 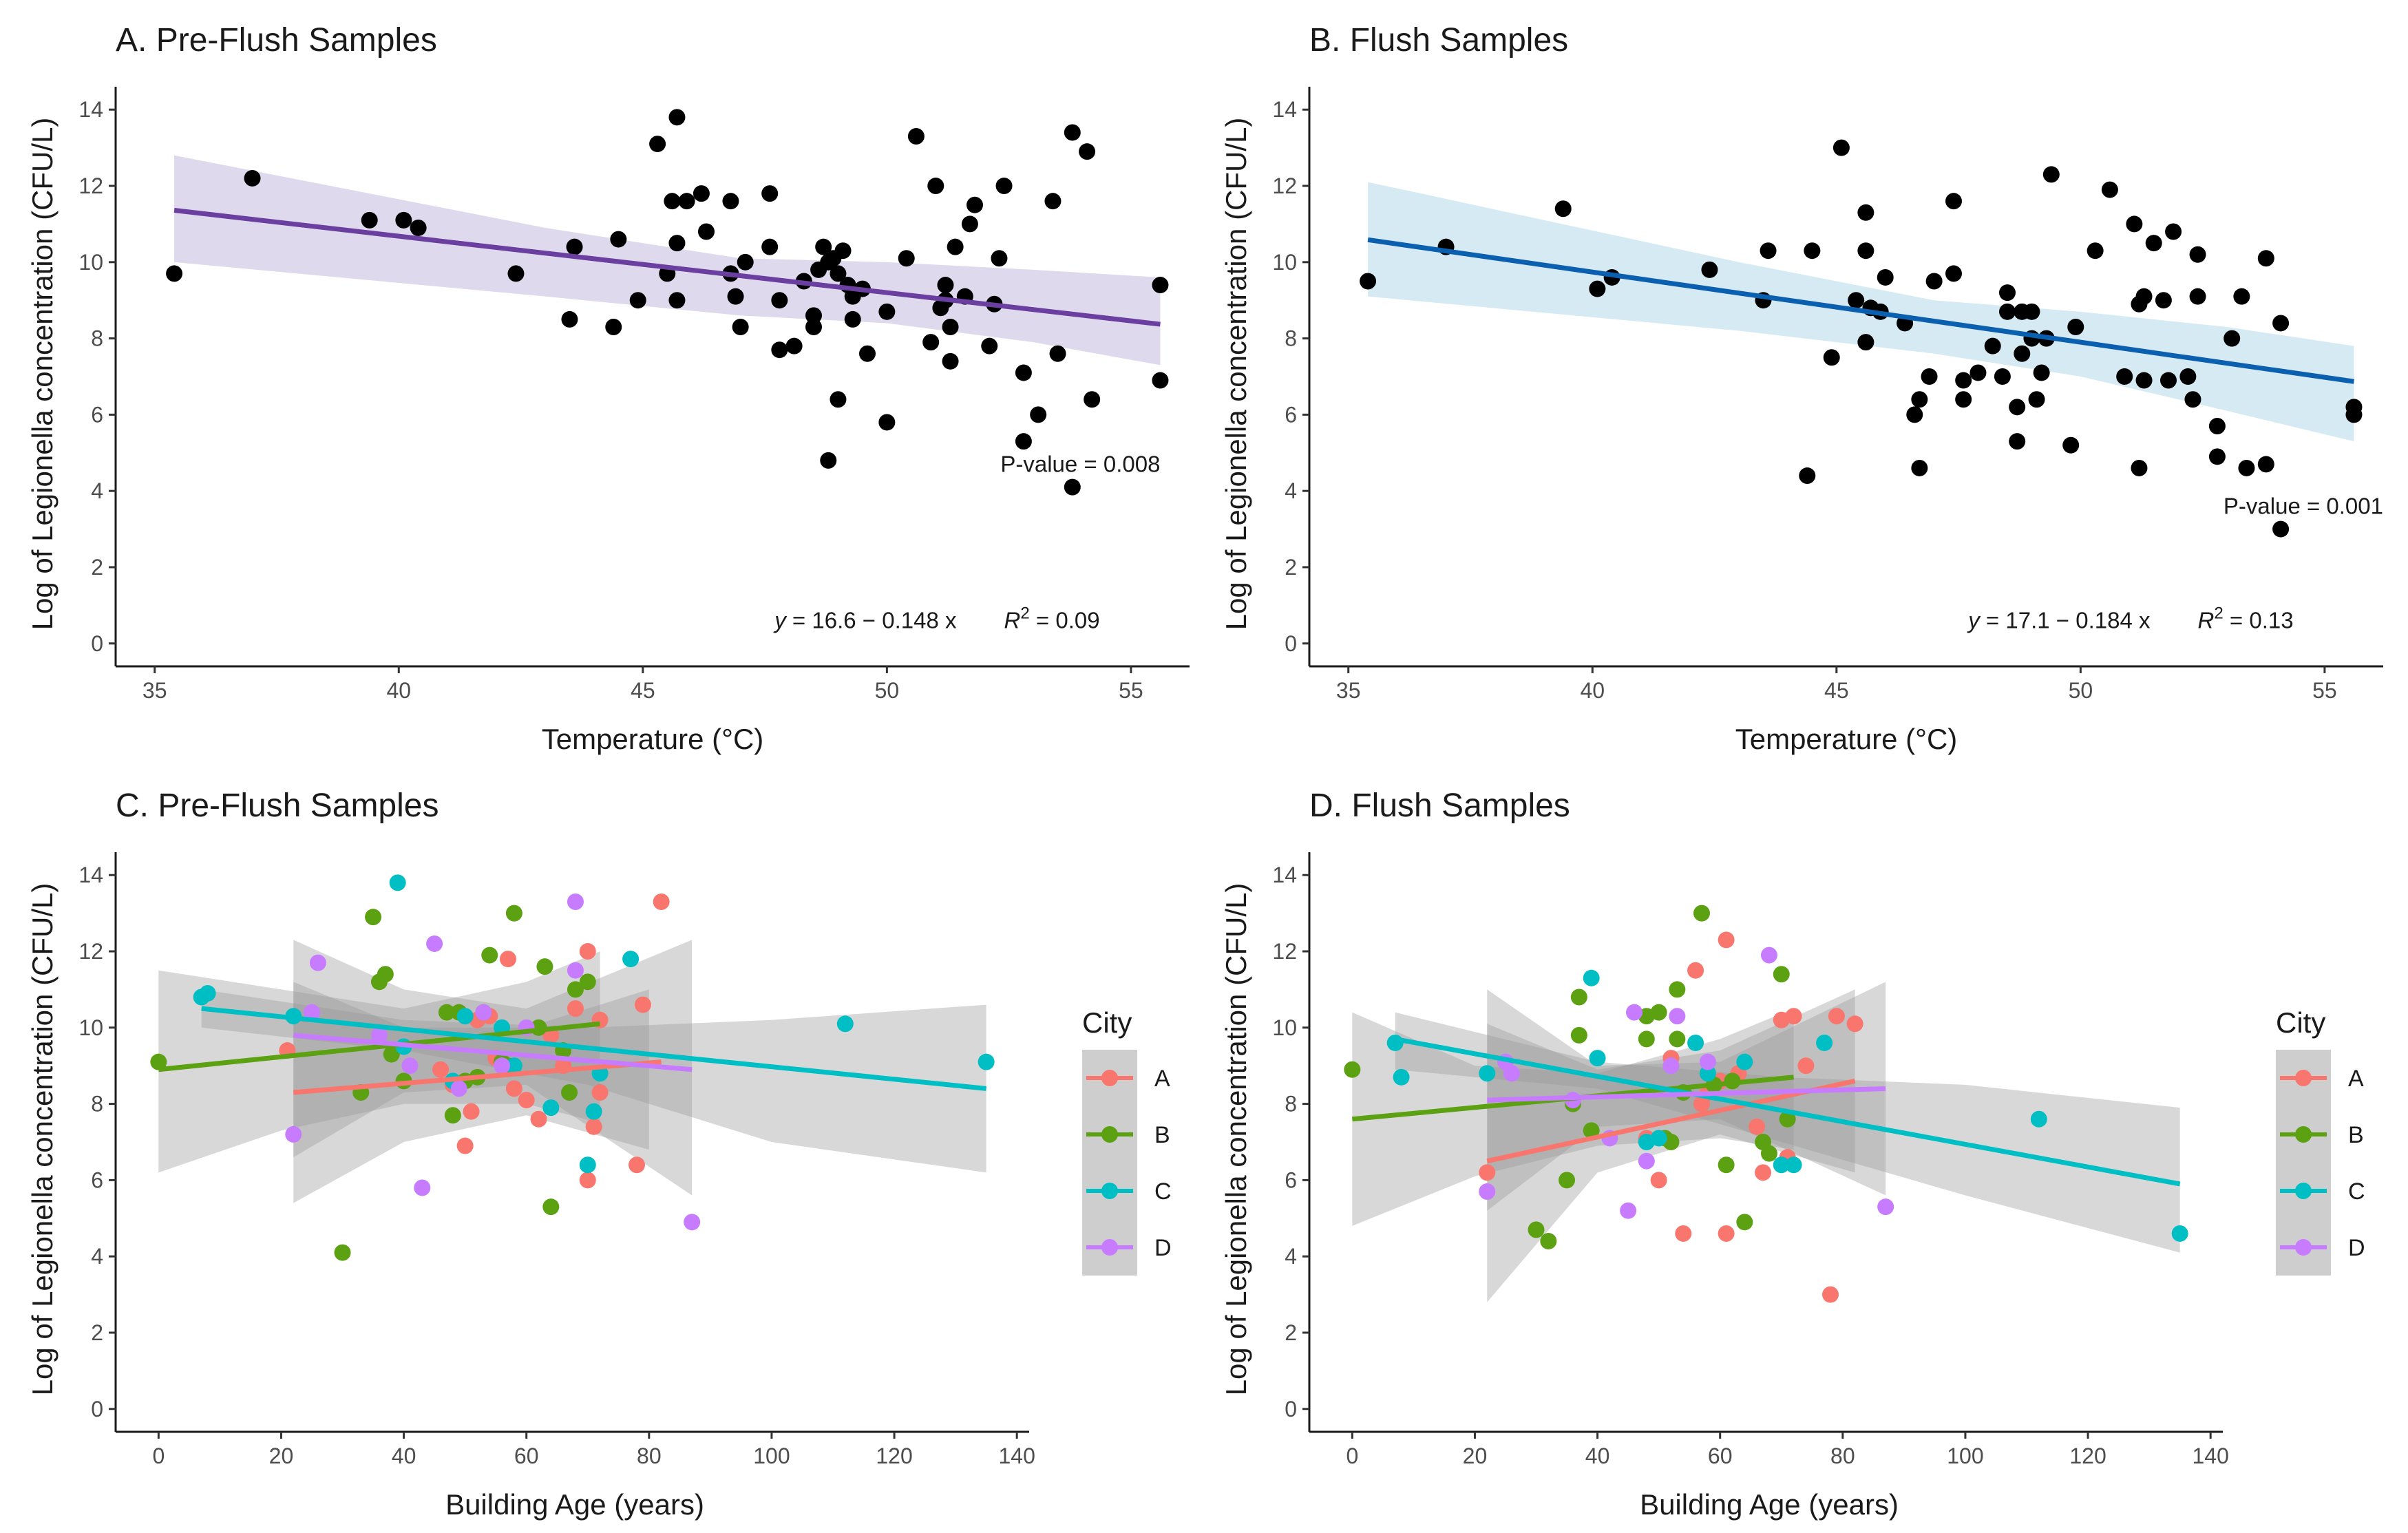 I want to click on legend-key-background, so click(x=1110, y=1163).